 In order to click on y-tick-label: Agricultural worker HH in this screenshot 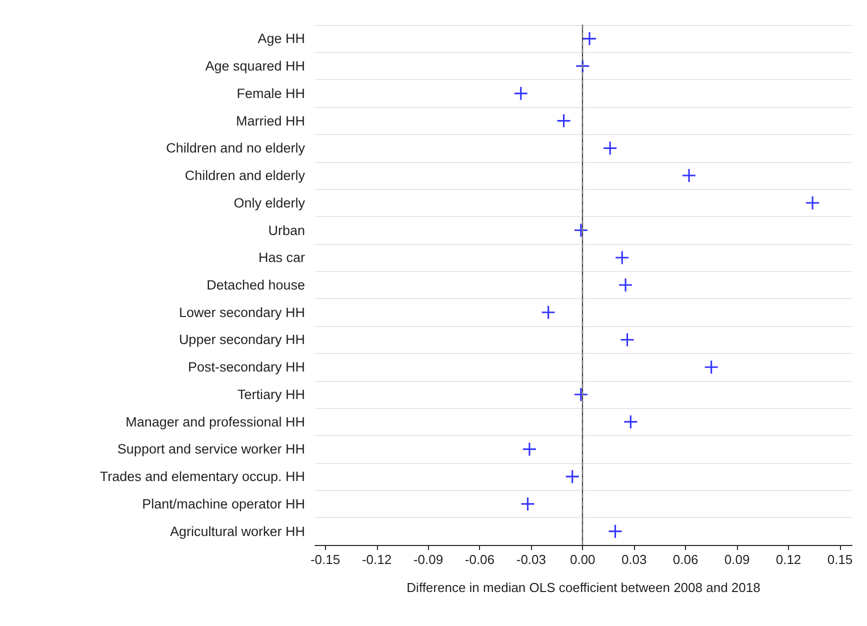, I will do `click(237, 531)`.